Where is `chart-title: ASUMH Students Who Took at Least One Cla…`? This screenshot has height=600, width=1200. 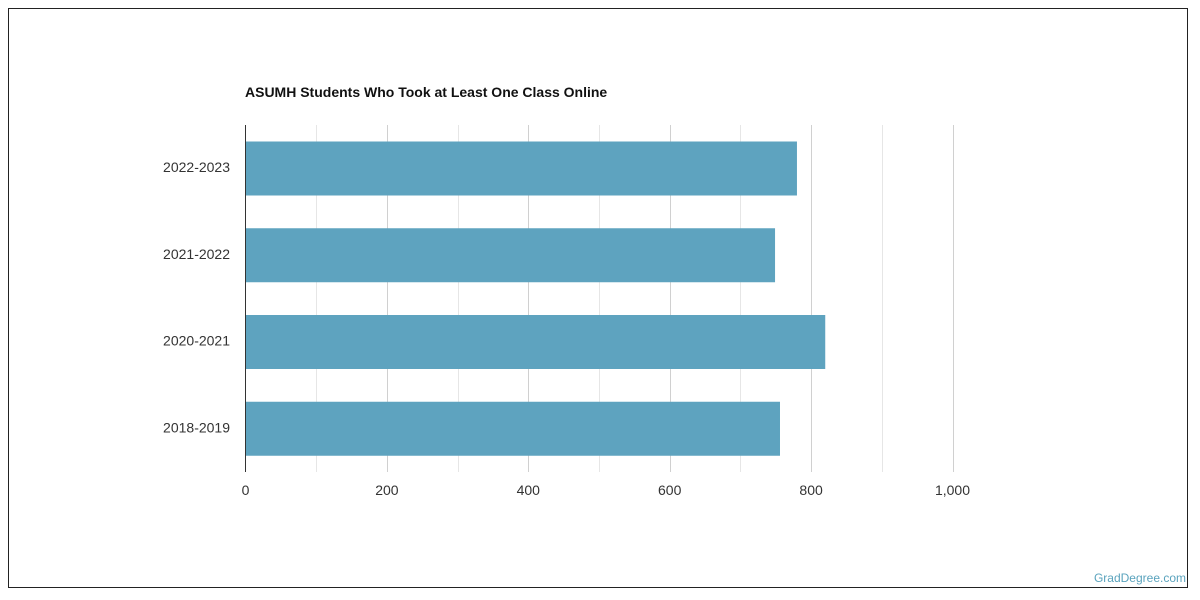
chart-title: ASUMH Students Who Took at Least One Cla… is located at coordinates (426, 92).